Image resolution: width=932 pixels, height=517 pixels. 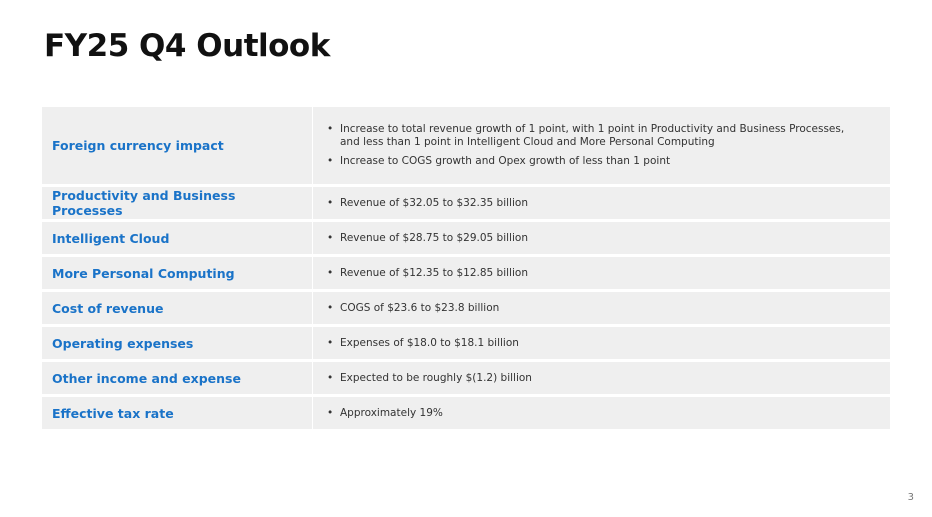 I want to click on row-content: Revenue of $32.05 to $32.35 billion, so click(x=601, y=203).